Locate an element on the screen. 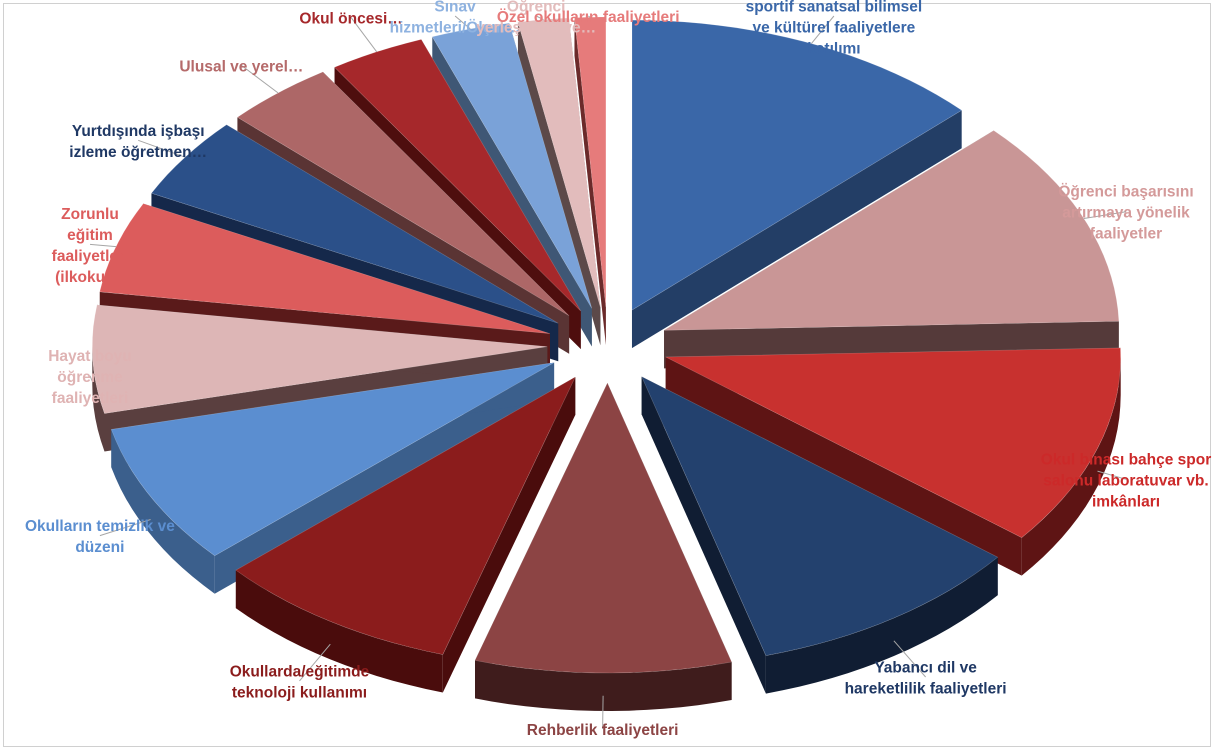 The image size is (1216, 751). slice-label-line: sportif sanatsal bilimsel is located at coordinates (834, 8).